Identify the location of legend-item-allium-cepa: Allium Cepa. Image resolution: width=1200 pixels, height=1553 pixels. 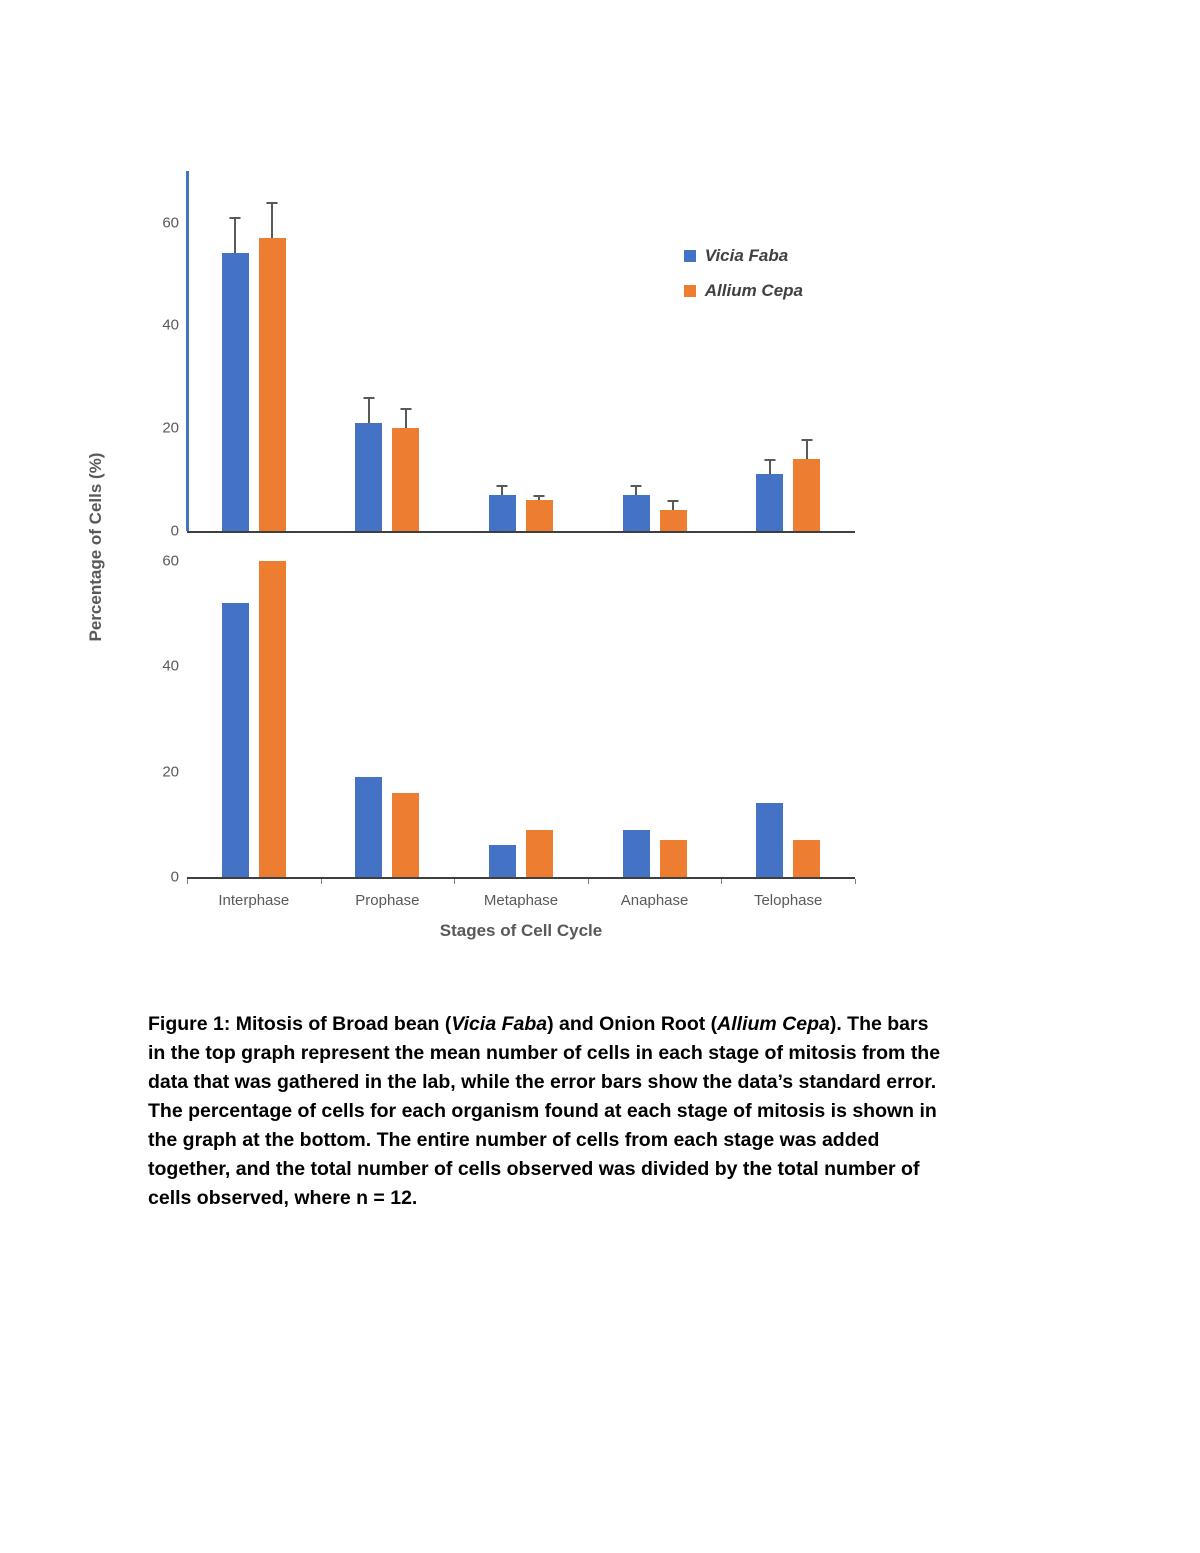
(743, 290).